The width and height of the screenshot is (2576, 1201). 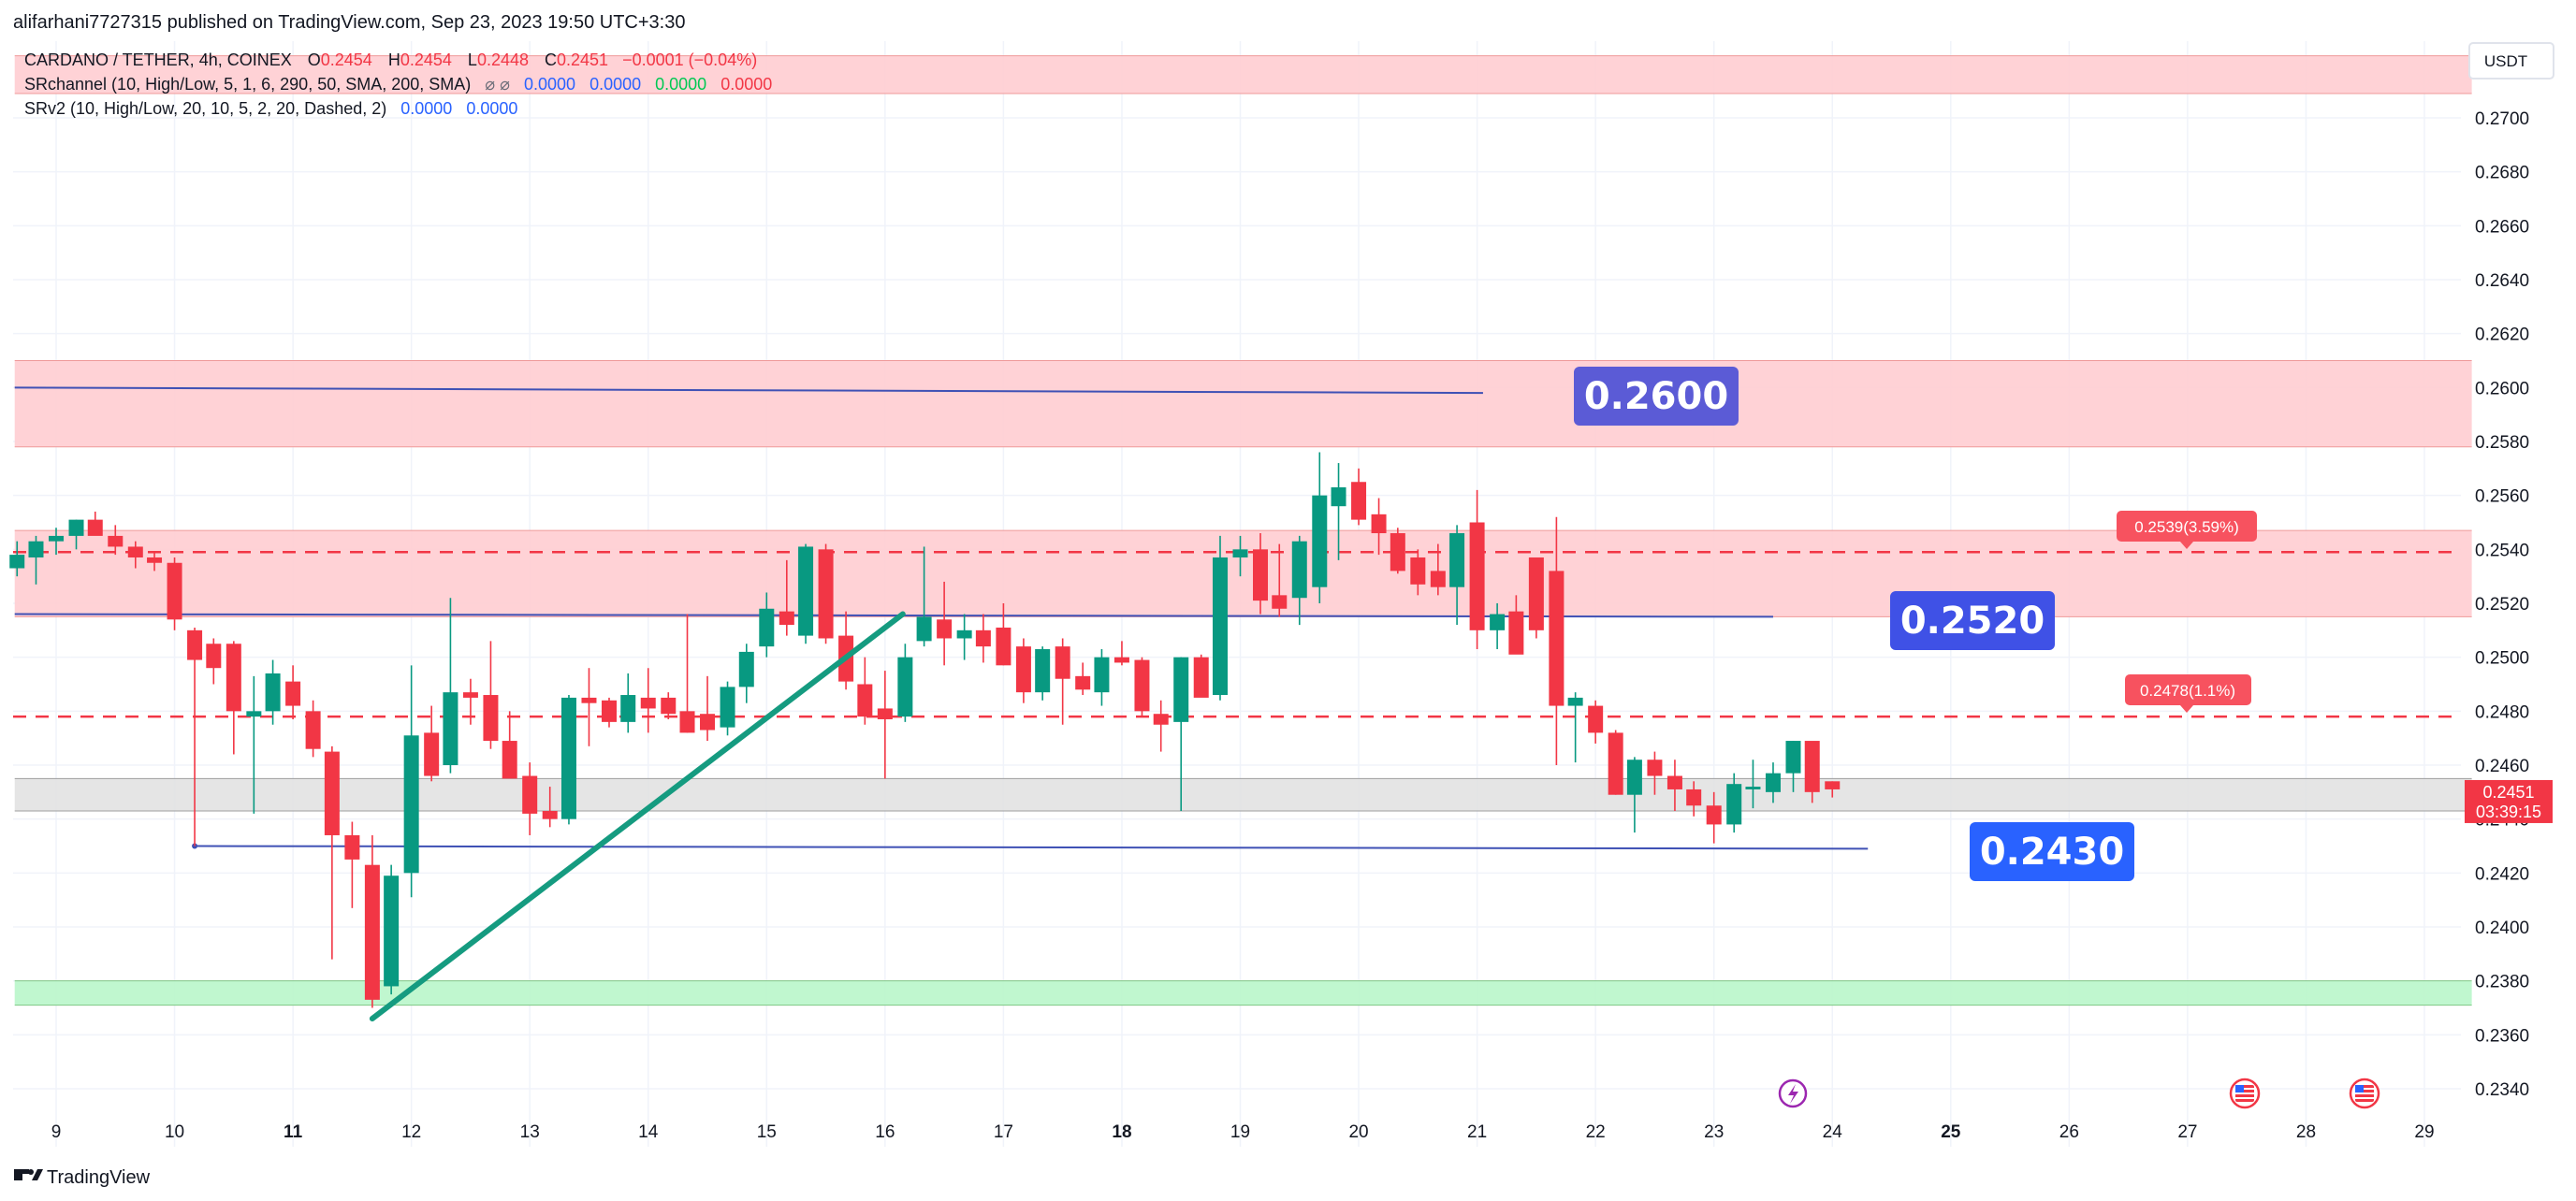 What do you see at coordinates (1243, 74) in the screenshot?
I see `legend-zone` at bounding box center [1243, 74].